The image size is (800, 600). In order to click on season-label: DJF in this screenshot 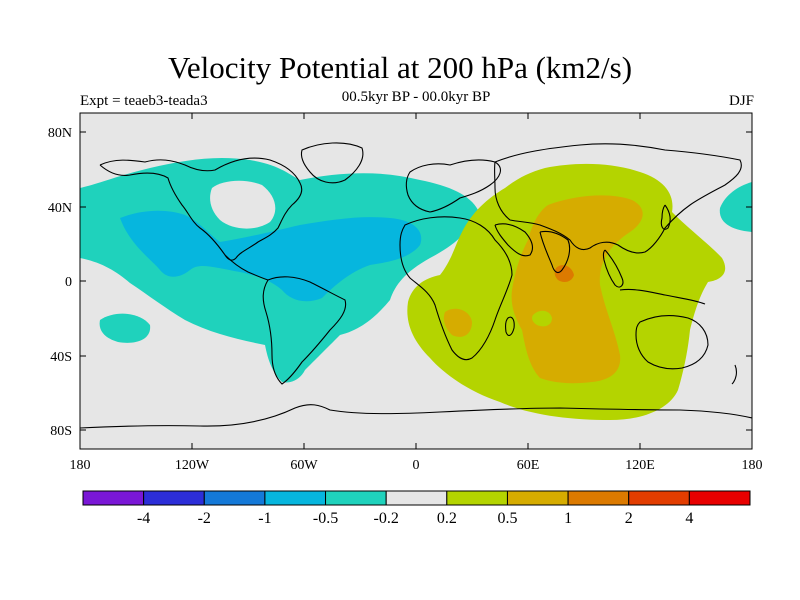, I will do `click(741, 101)`.